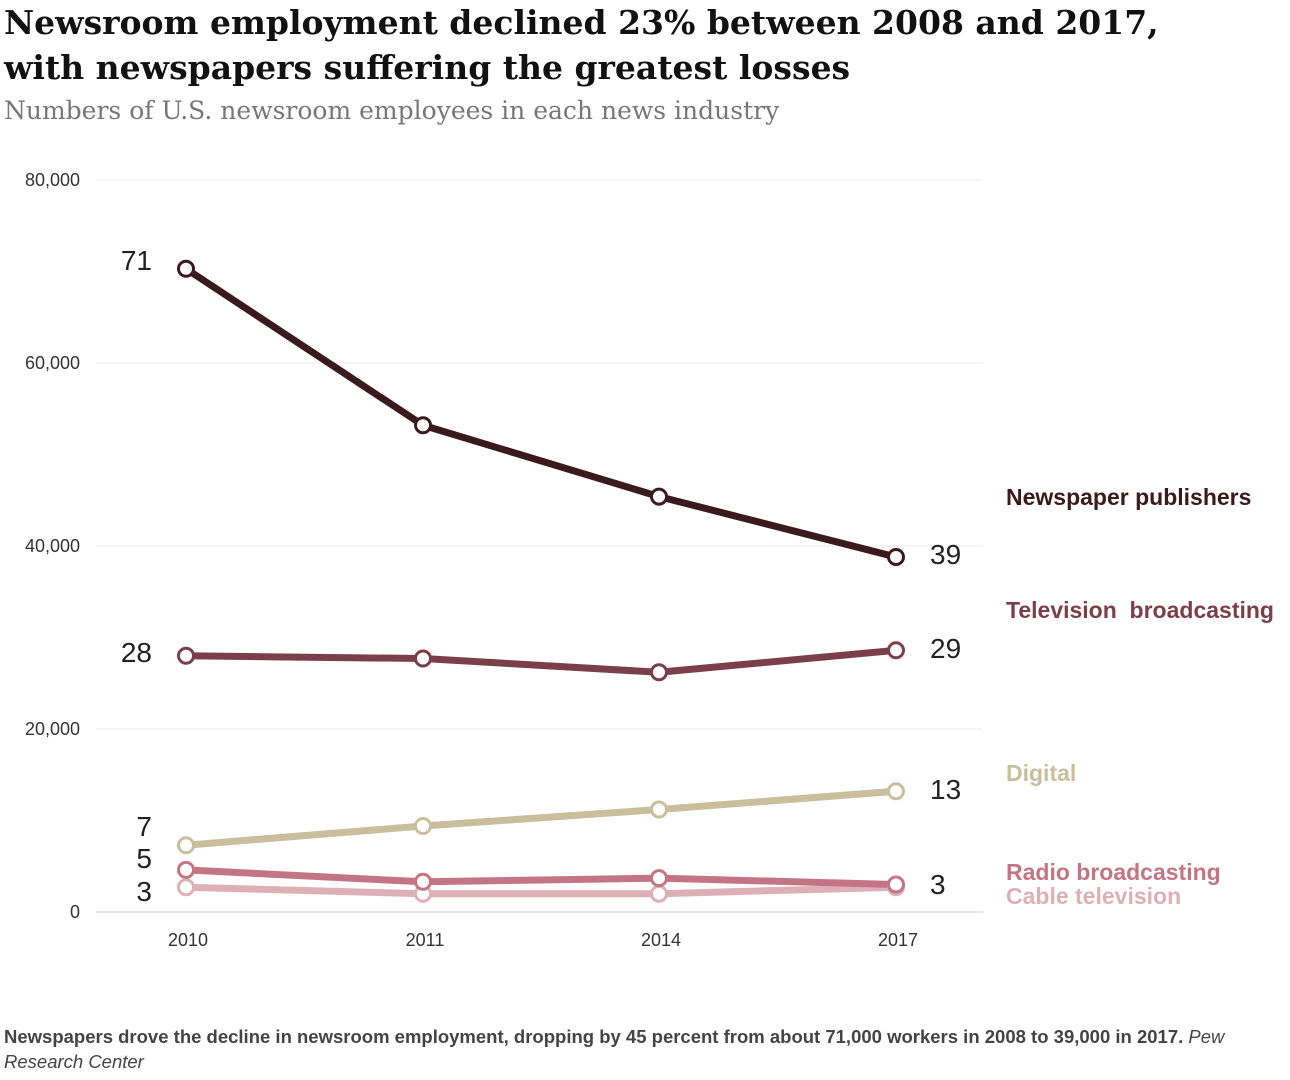 This screenshot has height=1080, width=1290. What do you see at coordinates (661, 940) in the screenshot?
I see `x-tick-label: 2014` at bounding box center [661, 940].